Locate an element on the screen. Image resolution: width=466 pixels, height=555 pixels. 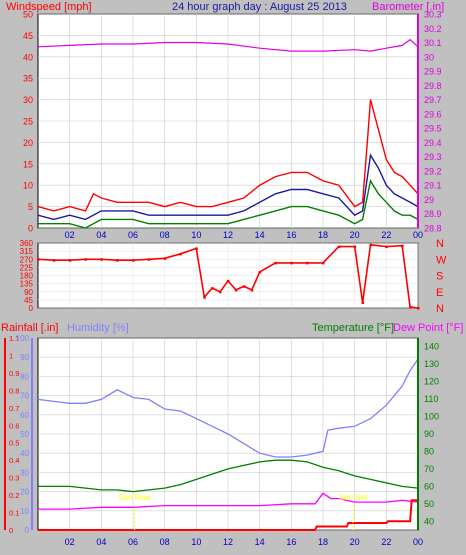
humidity-tick-label: 40 is located at coordinates (24, 453).